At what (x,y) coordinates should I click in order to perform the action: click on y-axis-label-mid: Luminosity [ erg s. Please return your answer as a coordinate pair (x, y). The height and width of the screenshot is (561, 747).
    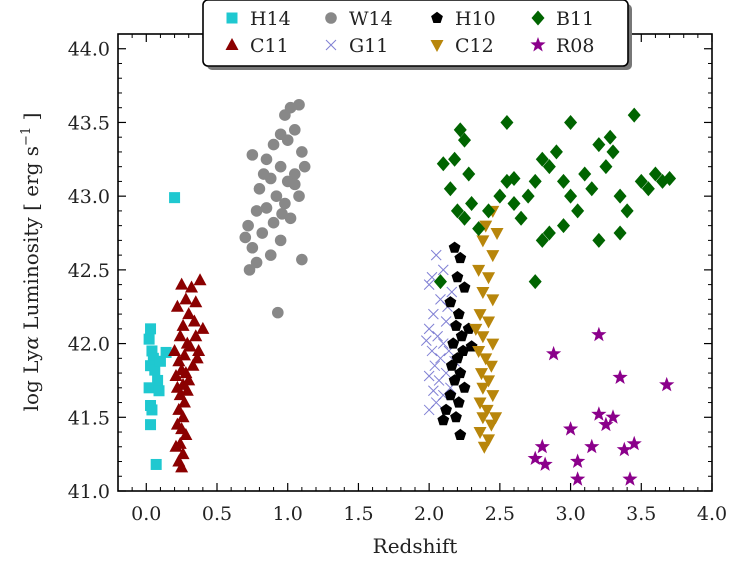
    Looking at the image, I should click on (31, 241).